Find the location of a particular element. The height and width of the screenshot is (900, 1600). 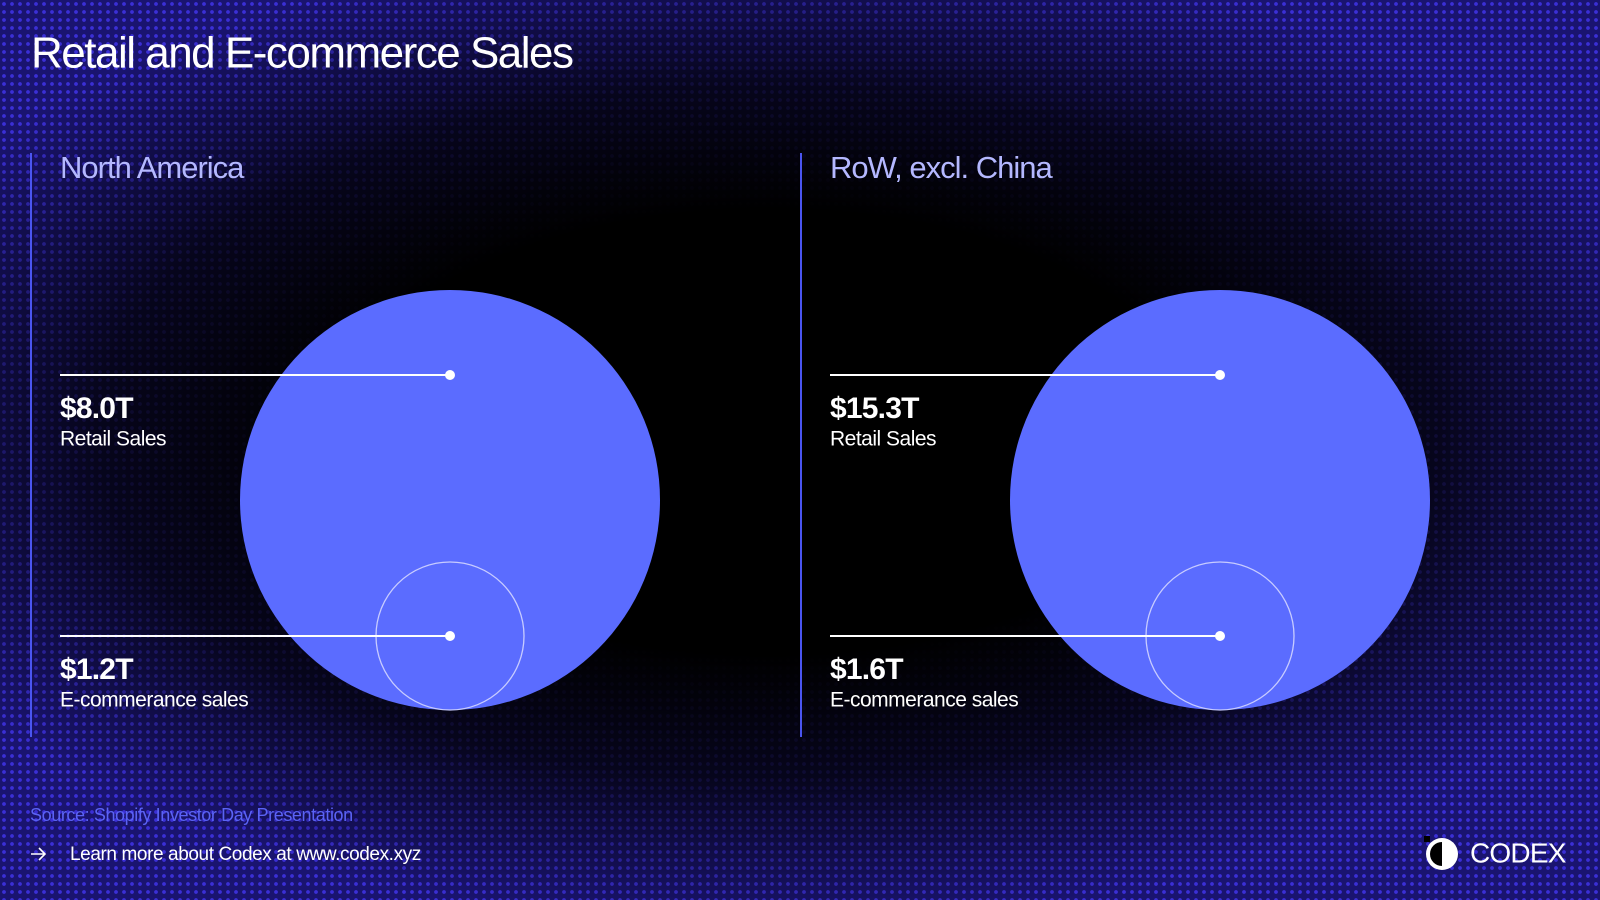

item-value: $15.3T is located at coordinates (874, 408).